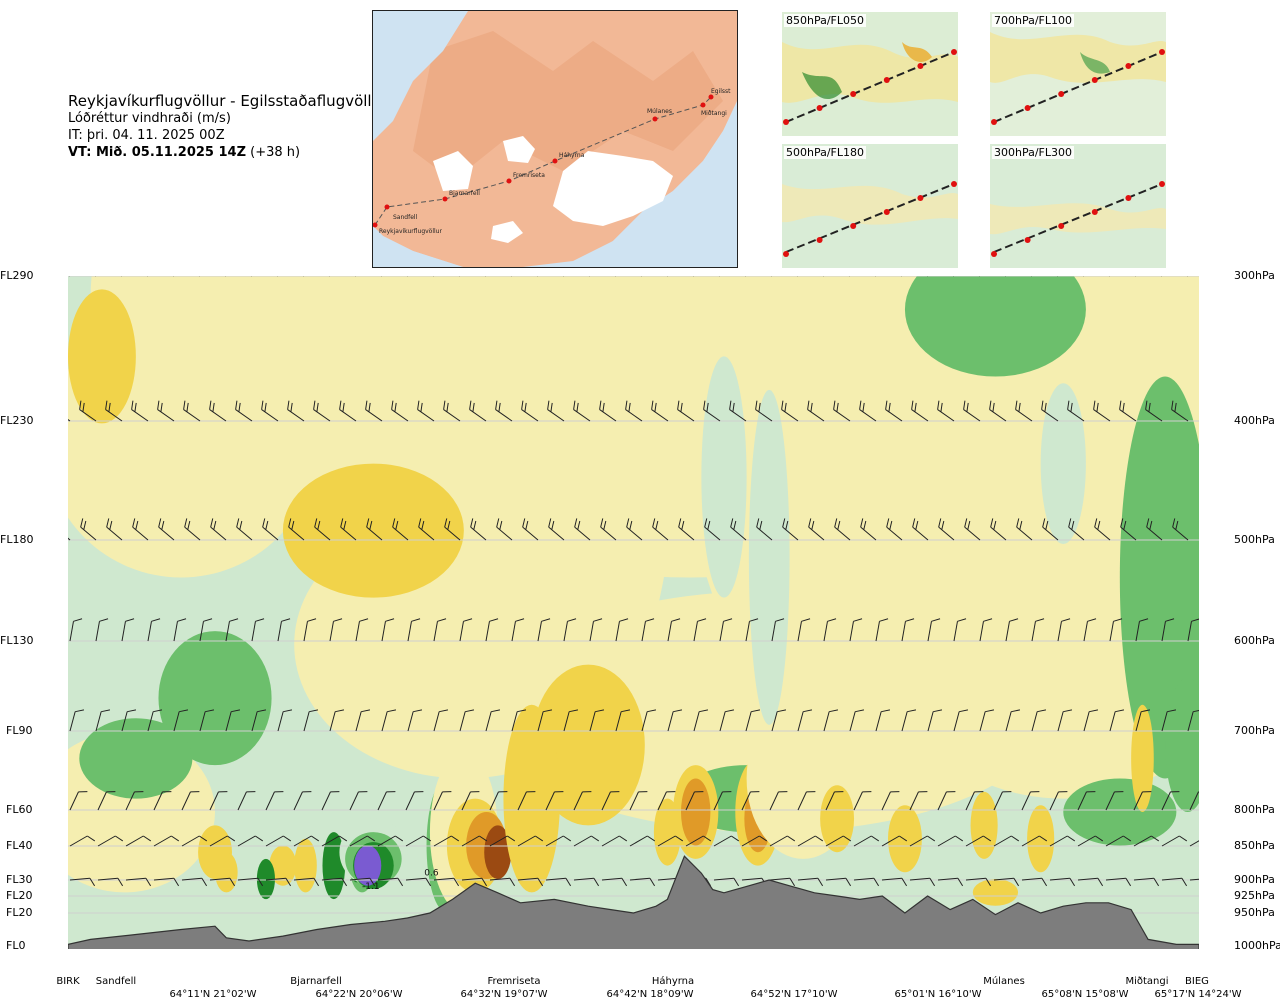 The width and height of the screenshot is (1280, 1005). Describe the element at coordinates (613, 188) in the screenshot. I see `glacier-vatnajokull` at that location.